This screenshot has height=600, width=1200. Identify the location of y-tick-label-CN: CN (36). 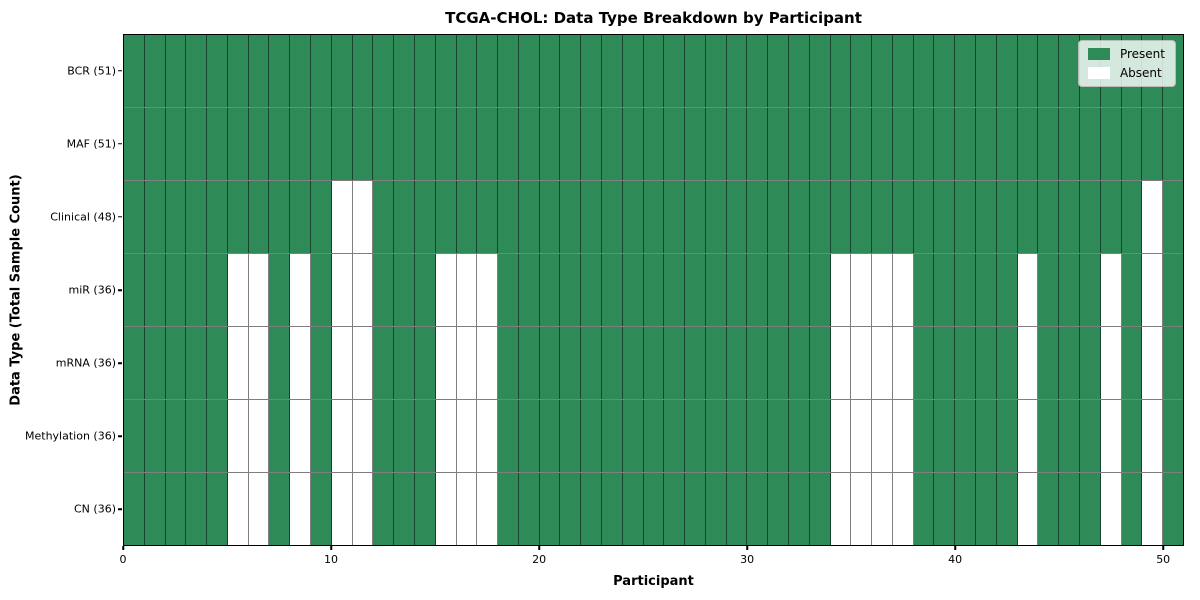
(95, 509).